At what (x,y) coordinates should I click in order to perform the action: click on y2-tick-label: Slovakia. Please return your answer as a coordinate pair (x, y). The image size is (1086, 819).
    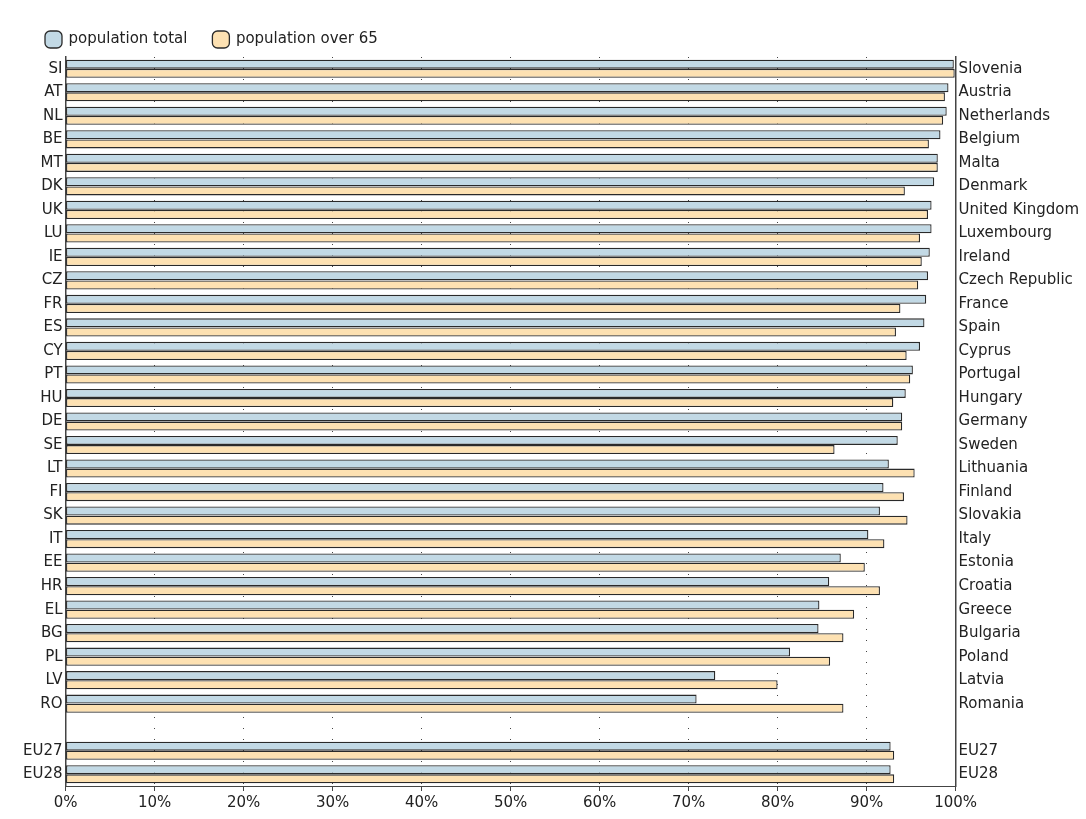
    Looking at the image, I should click on (990, 514).